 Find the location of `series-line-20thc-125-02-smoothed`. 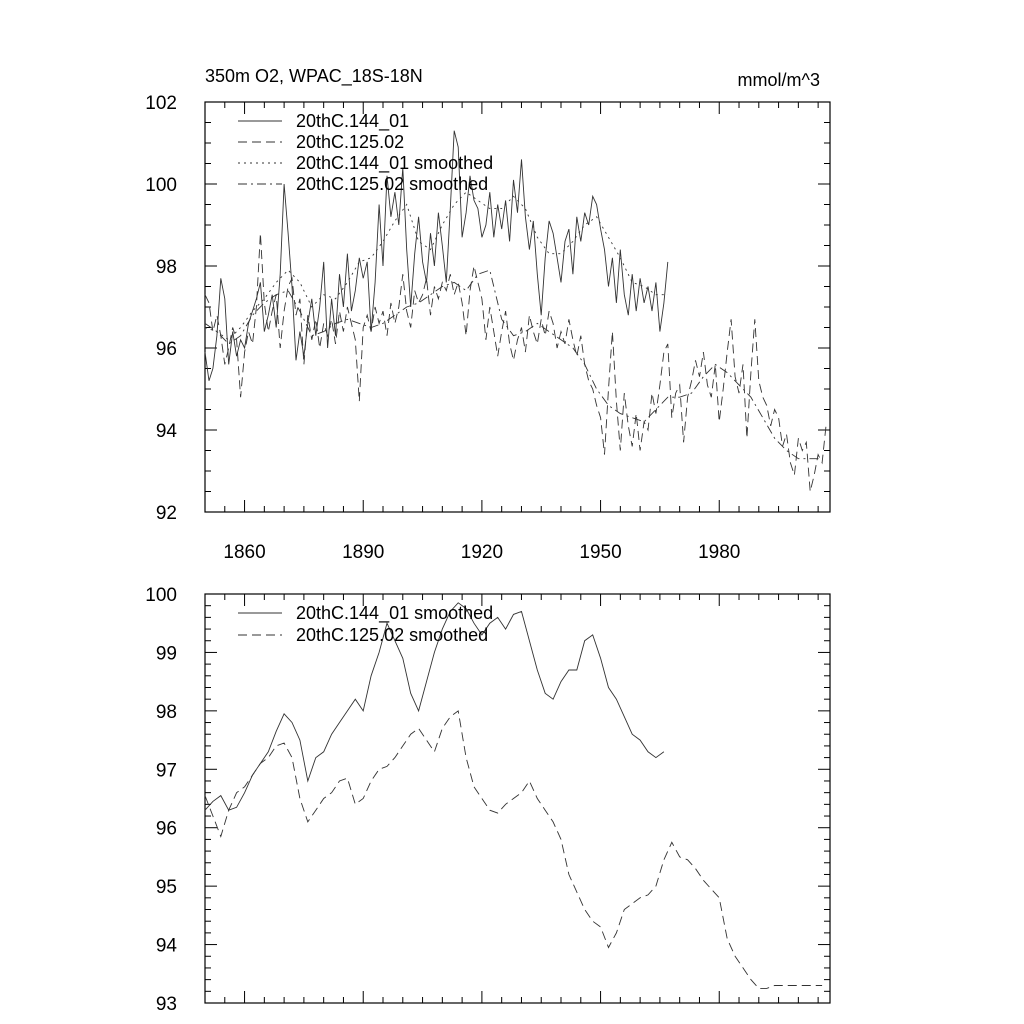

series-line-20thc-125-02-smoothed is located at coordinates (513, 364).